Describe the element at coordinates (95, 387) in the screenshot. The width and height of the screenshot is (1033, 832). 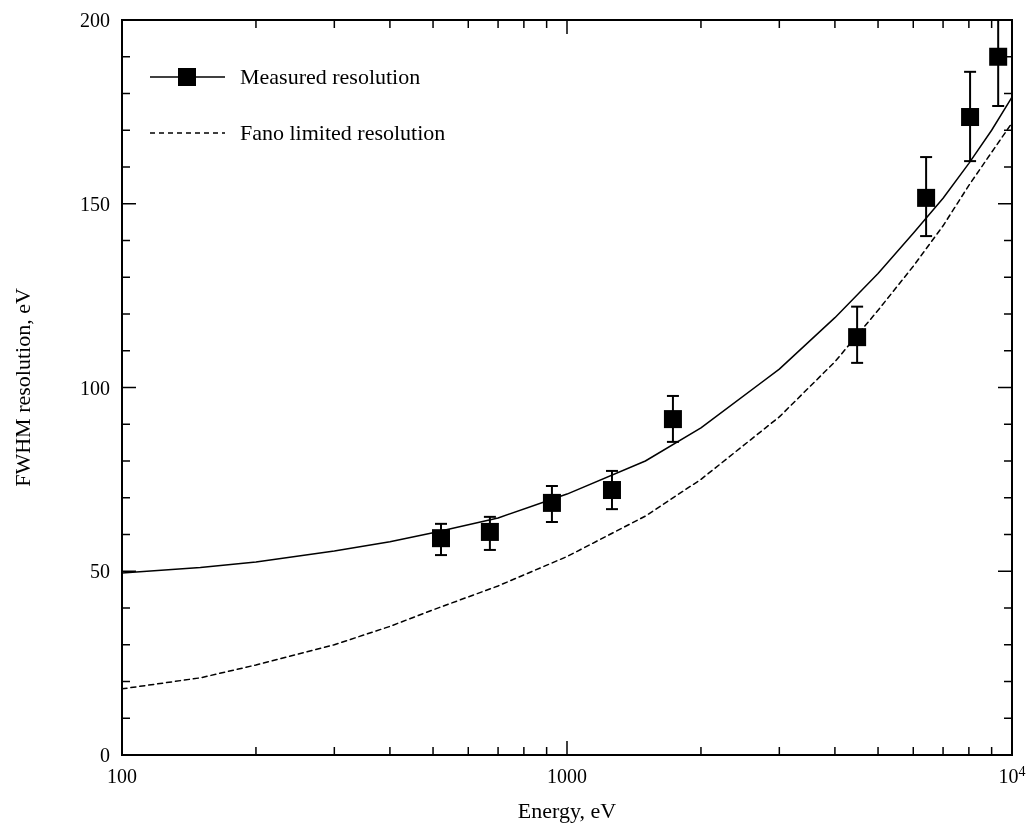
I see `y-tick-label: 100` at that location.